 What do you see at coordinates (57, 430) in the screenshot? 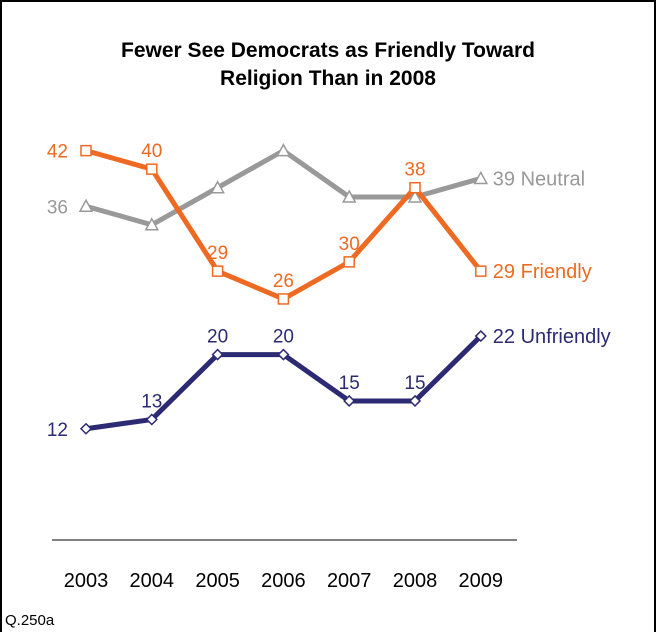
I see `unfriendly-data-label-2003: 12` at bounding box center [57, 430].